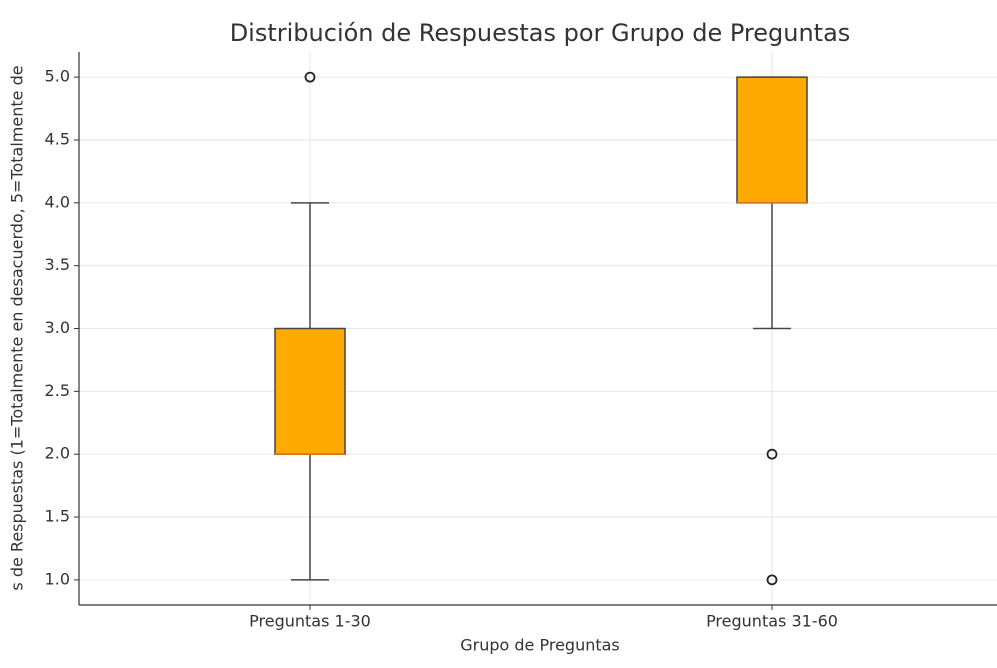 This screenshot has width=997, height=668. Describe the element at coordinates (57, 453) in the screenshot. I see `y-tick-label: 2.0` at that location.